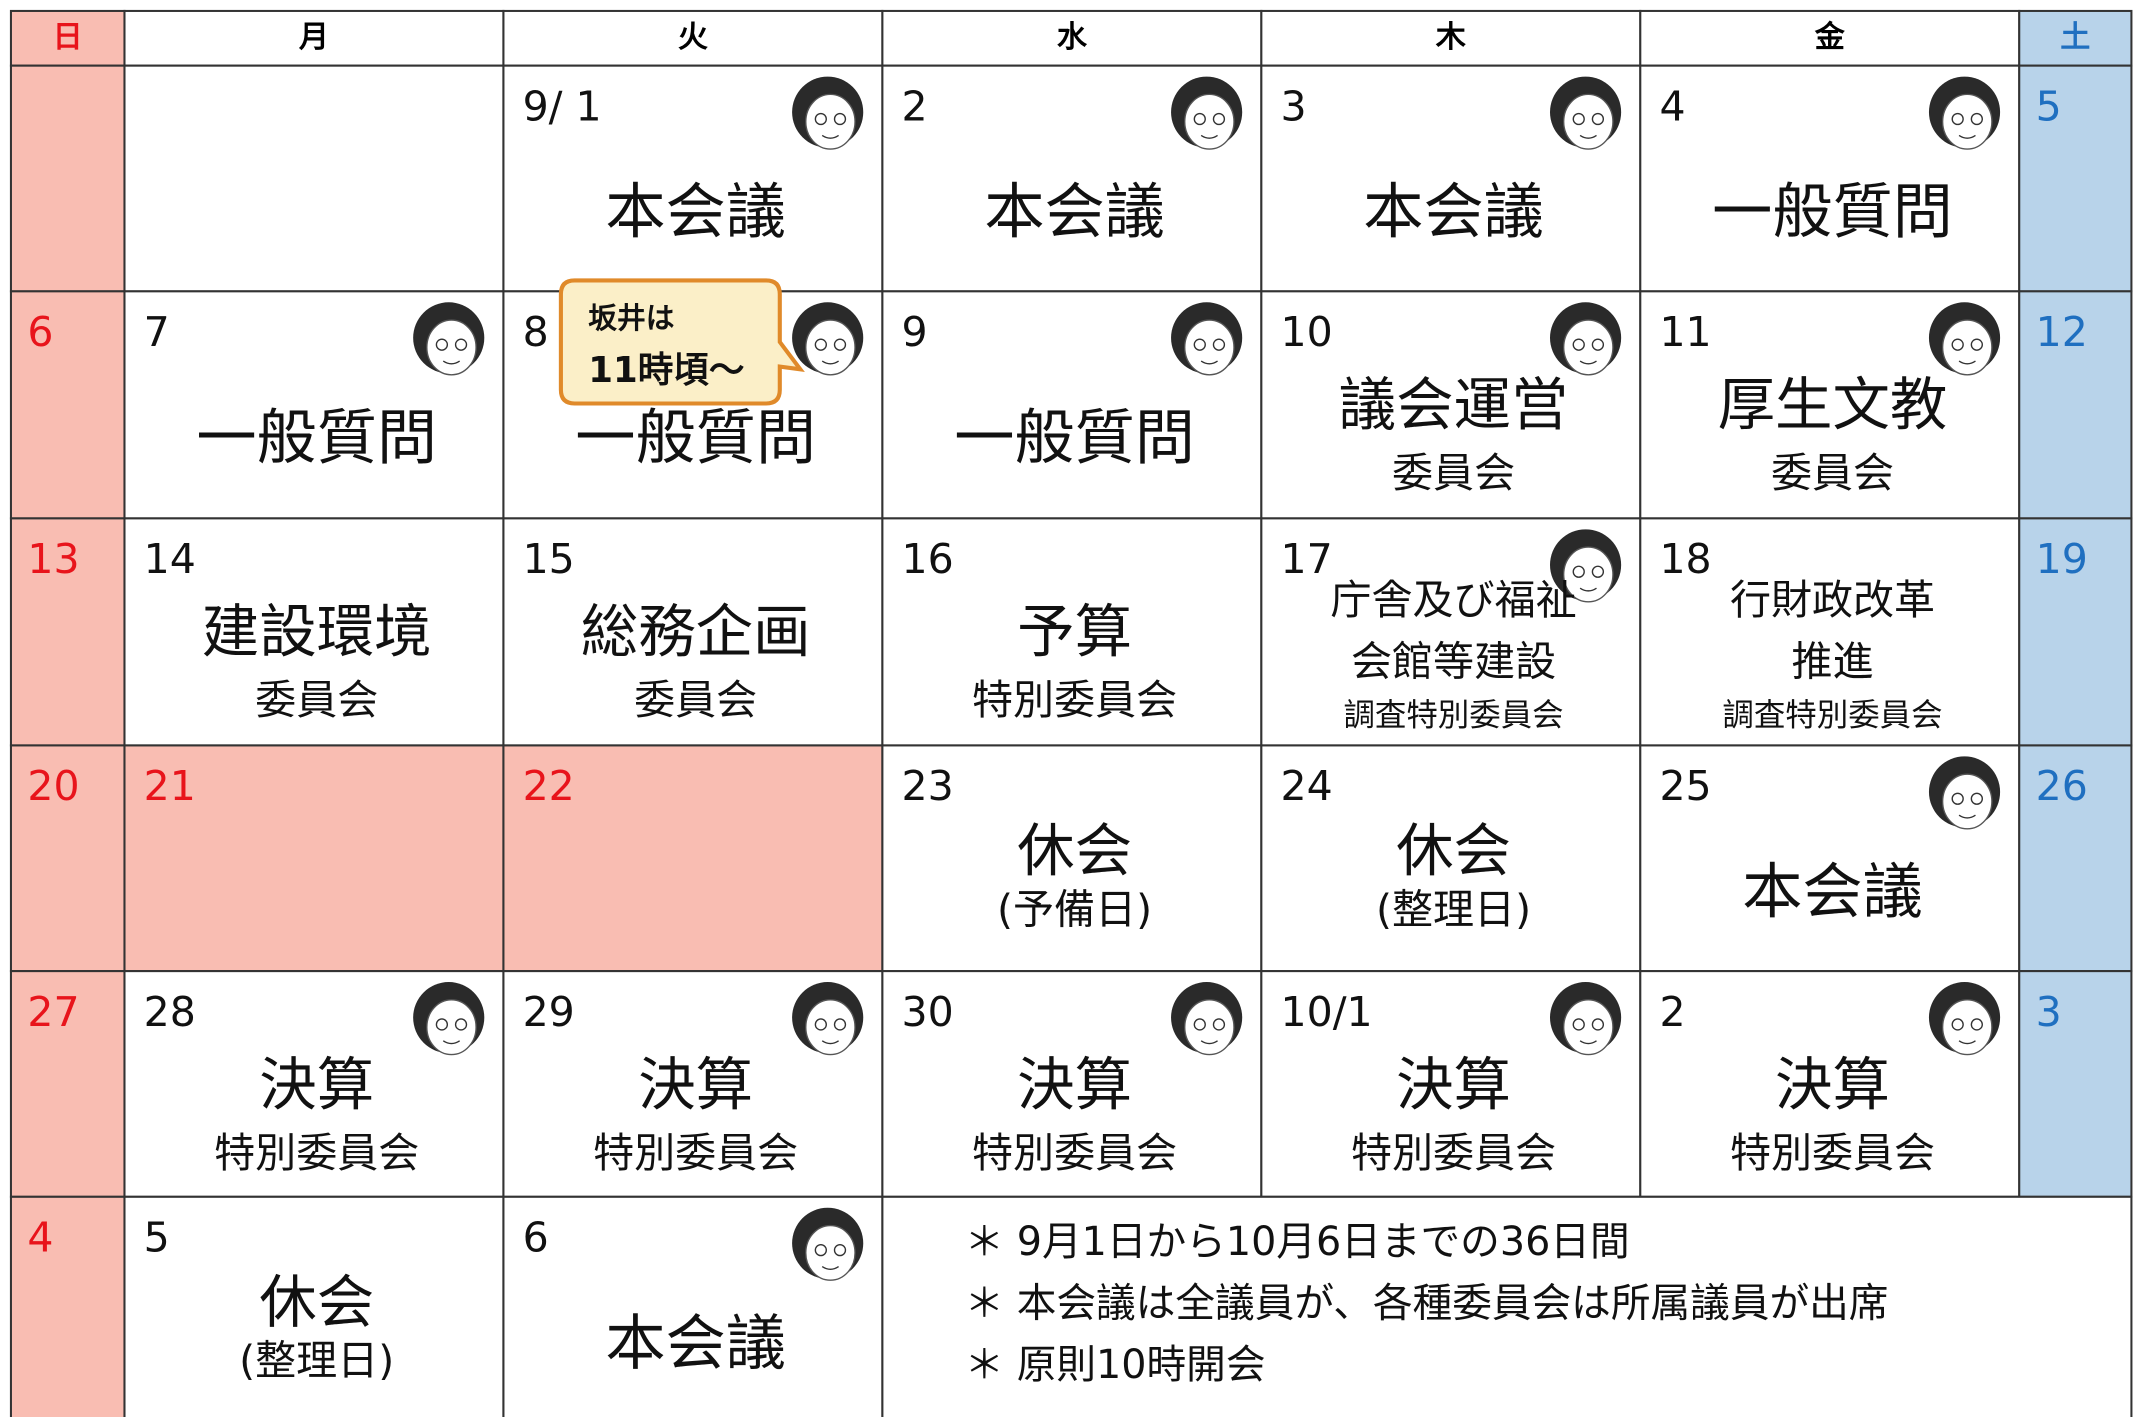 Image resolution: width=2141 pixels, height=1417 pixels. What do you see at coordinates (2075, 37) in the screenshot?
I see `weekday: 土` at bounding box center [2075, 37].